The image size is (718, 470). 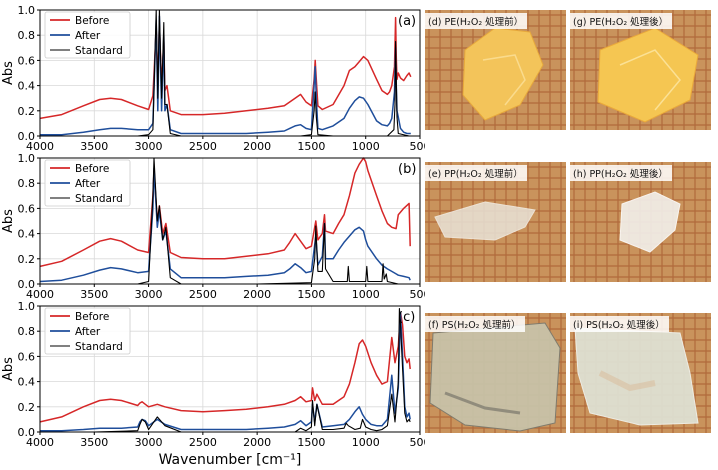 I want to click on x-axis-label: Wavenumber [cm⁻¹], so click(x=230, y=460).